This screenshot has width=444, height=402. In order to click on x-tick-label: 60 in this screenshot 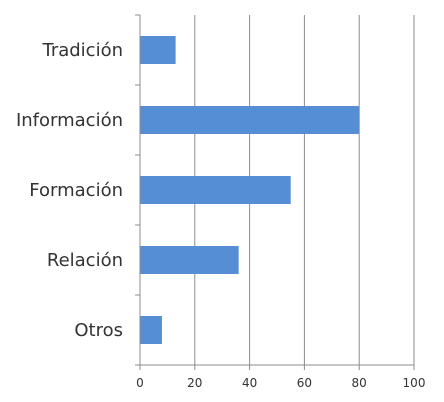, I will do `click(304, 383)`.